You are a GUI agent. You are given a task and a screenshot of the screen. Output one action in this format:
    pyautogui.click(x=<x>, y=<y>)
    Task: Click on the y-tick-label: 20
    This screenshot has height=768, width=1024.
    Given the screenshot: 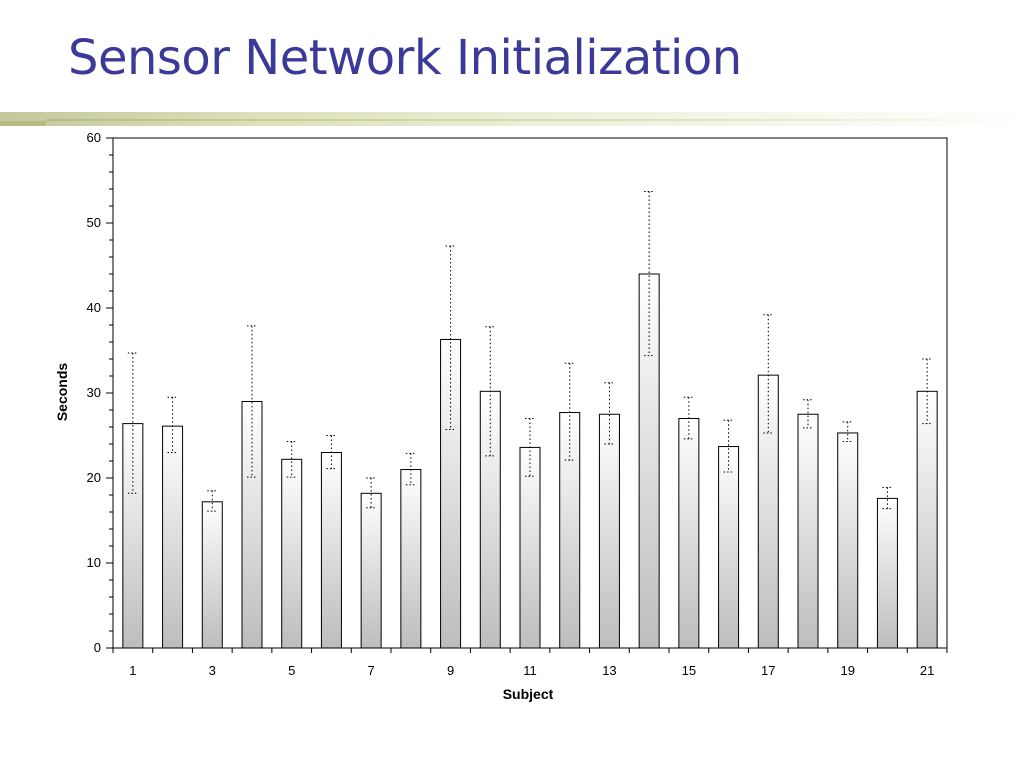 What is the action you would take?
    pyautogui.click(x=94, y=477)
    